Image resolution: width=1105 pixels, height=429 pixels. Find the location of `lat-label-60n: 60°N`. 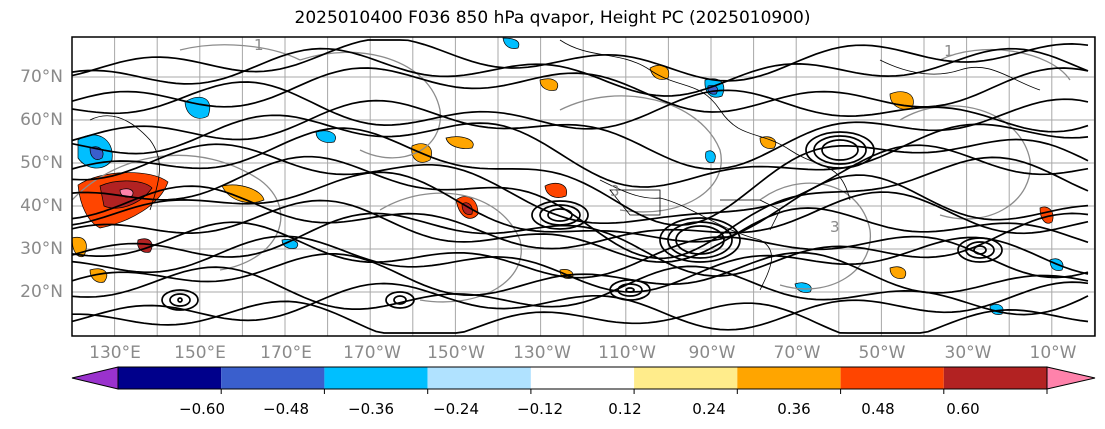

lat-label-60n: 60°N is located at coordinates (41, 120).